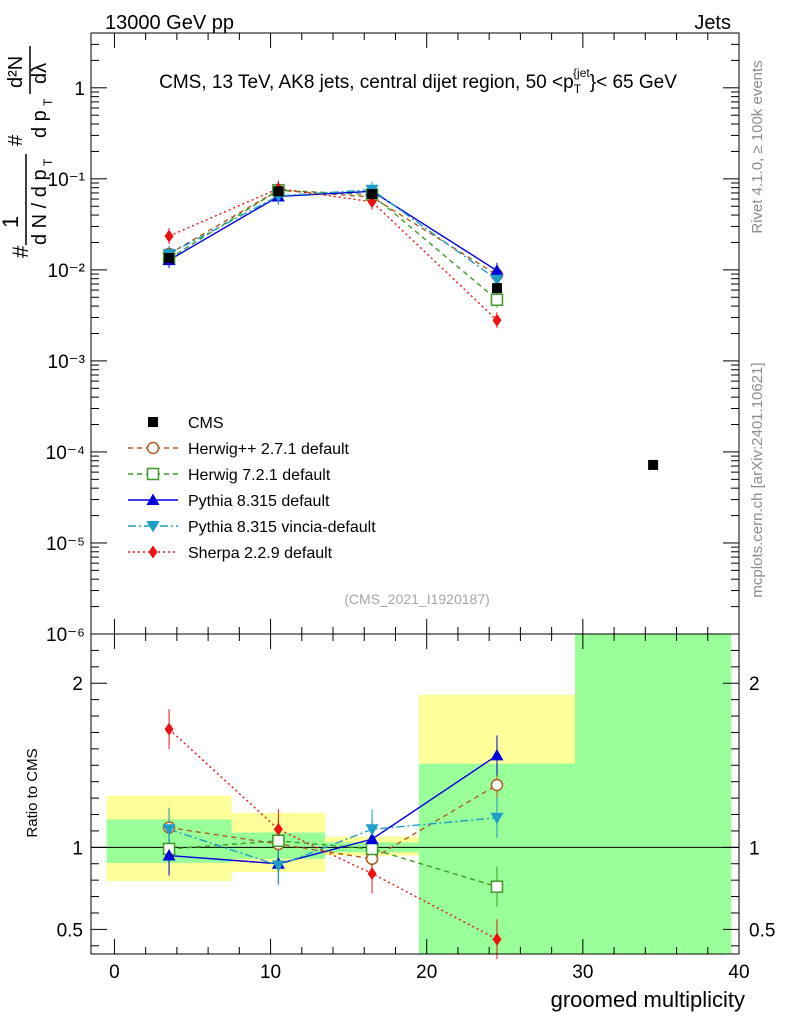 Image resolution: width=786 pixels, height=1024 pixels. What do you see at coordinates (27, 152) in the screenshot?
I see `main-ylabel: # 1 d N / d p T # d p T d²N dλ` at bounding box center [27, 152].